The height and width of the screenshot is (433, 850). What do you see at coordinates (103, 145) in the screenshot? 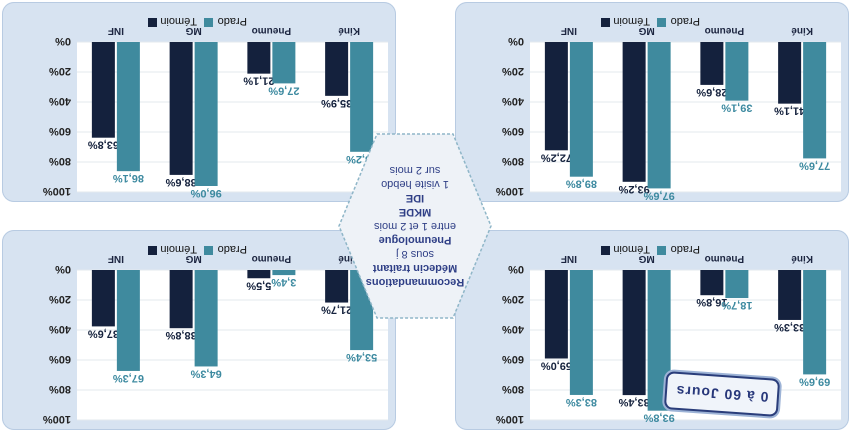
I see `data-label: 63,8%` at bounding box center [103, 145].